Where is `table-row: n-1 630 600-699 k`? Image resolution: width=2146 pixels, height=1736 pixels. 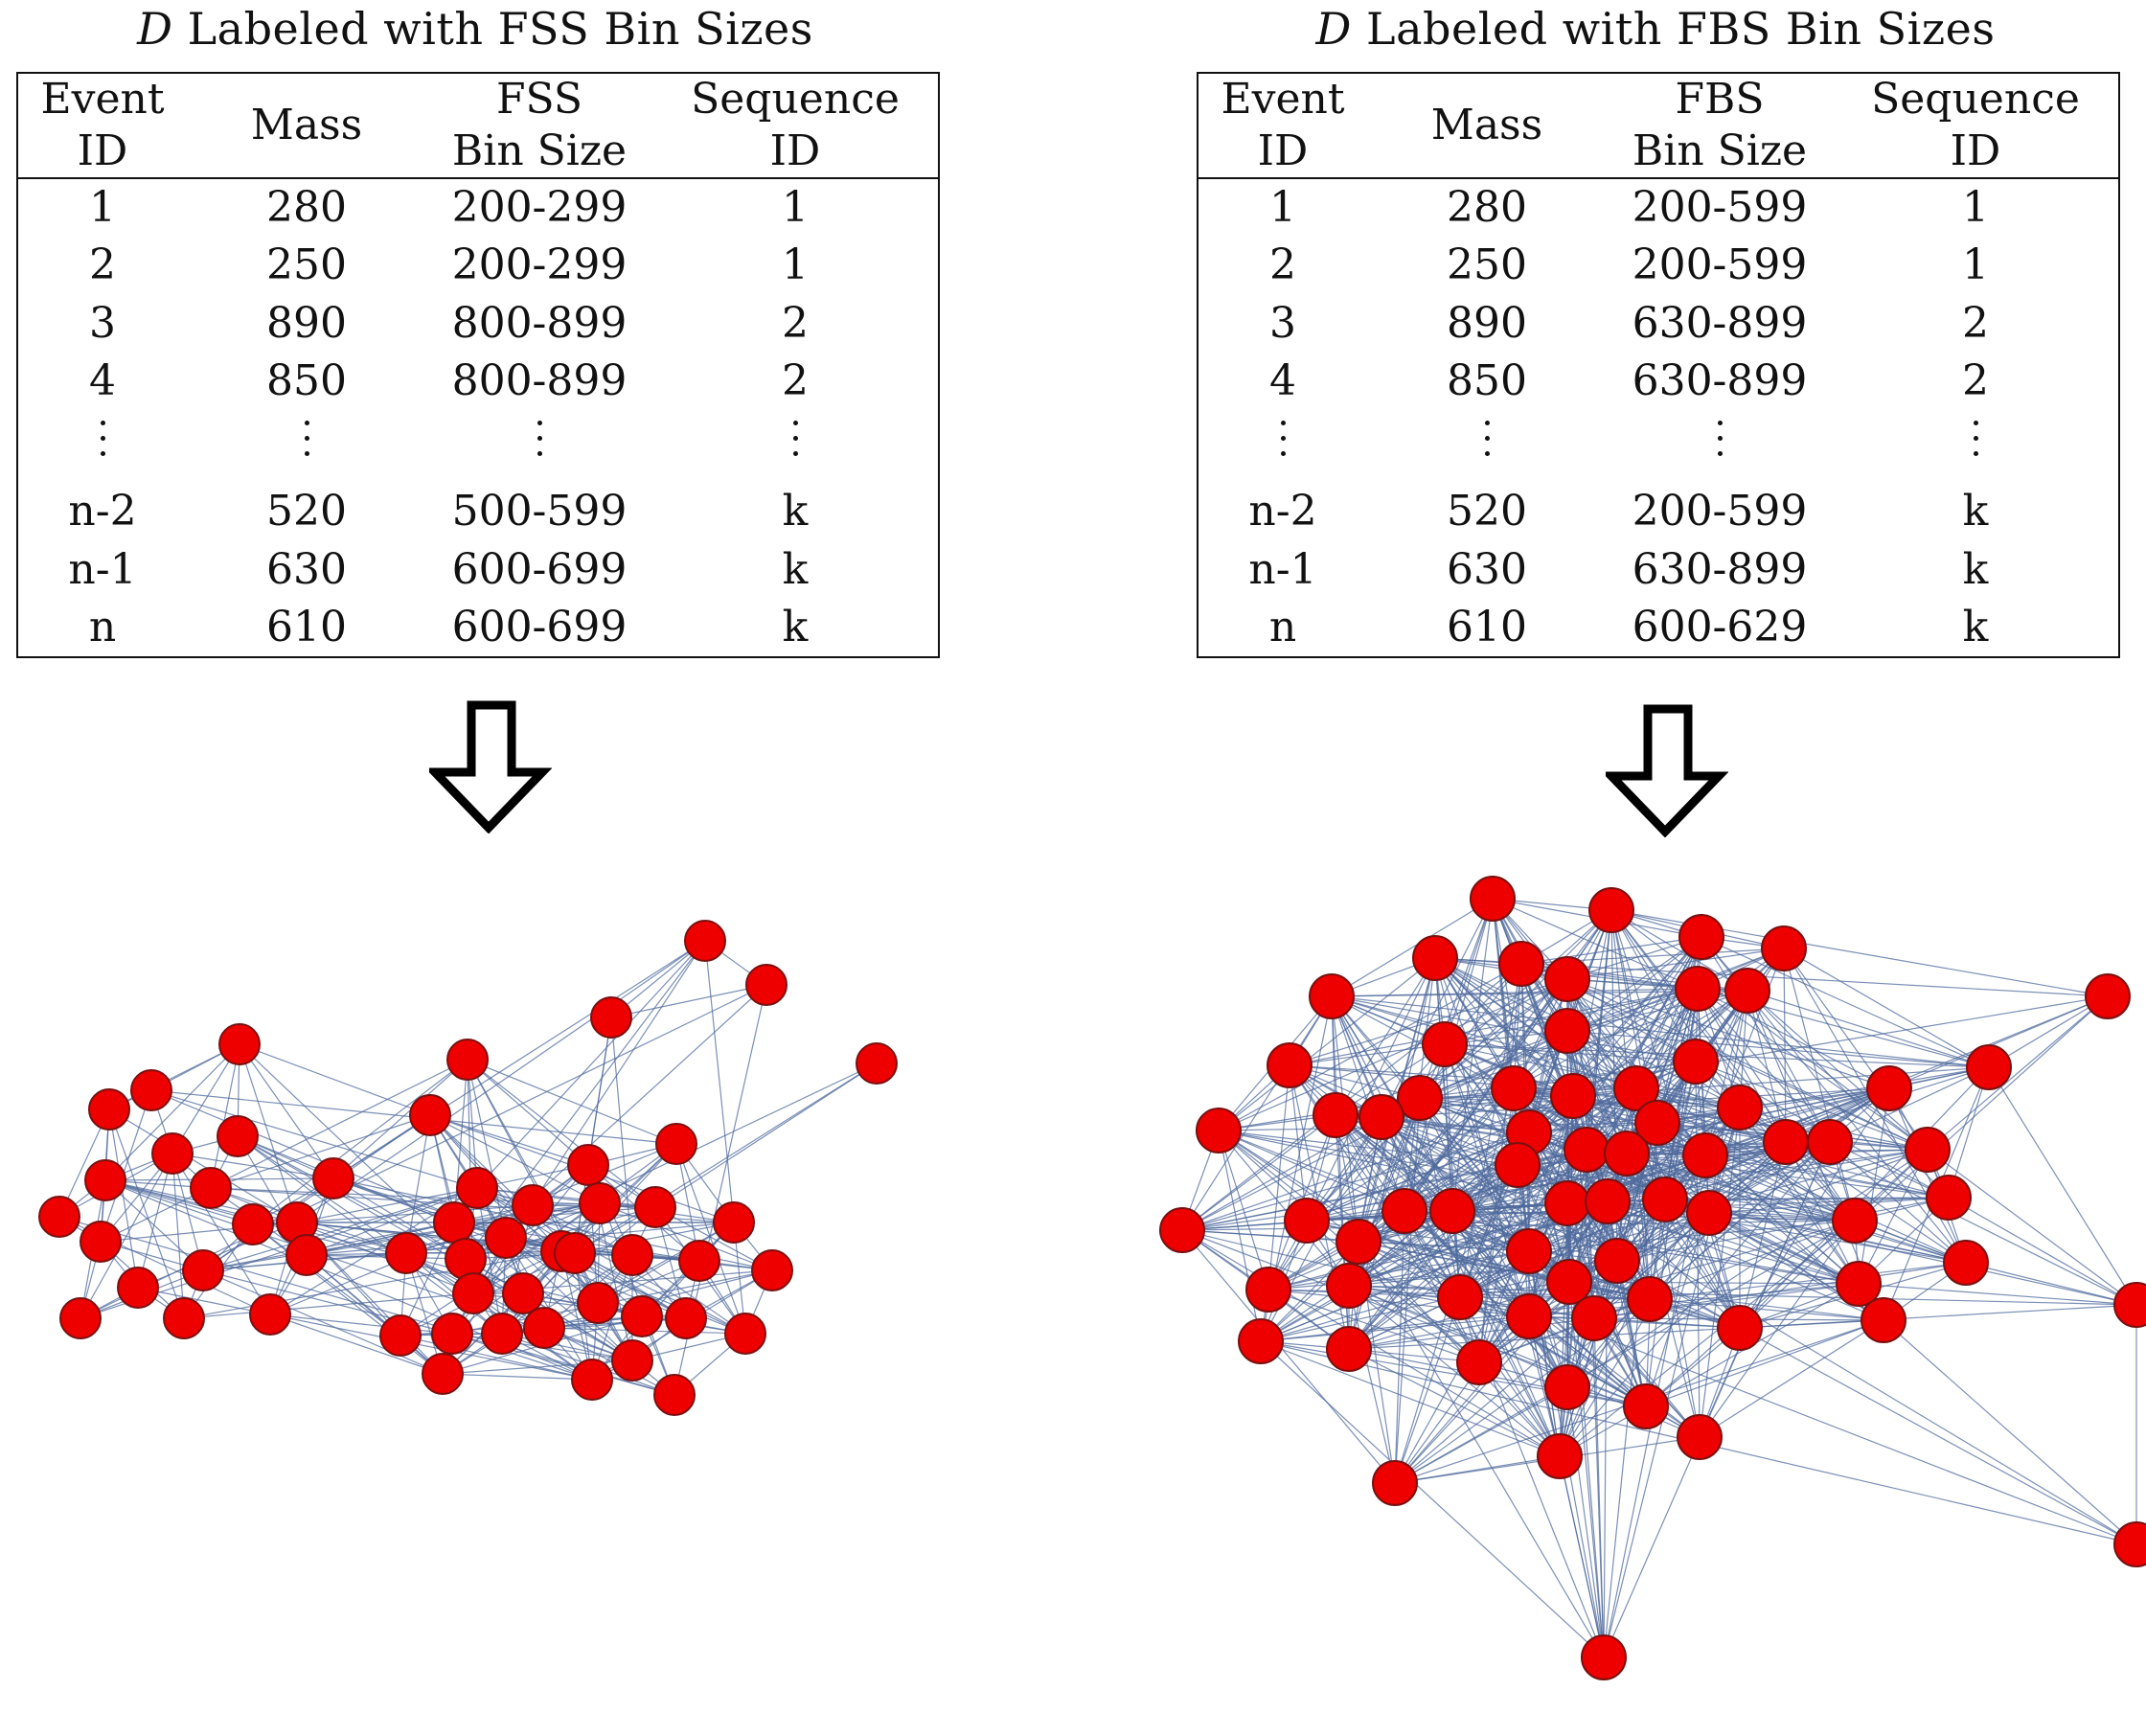
table-row: n-1 630 600-699 k is located at coordinates (478, 569).